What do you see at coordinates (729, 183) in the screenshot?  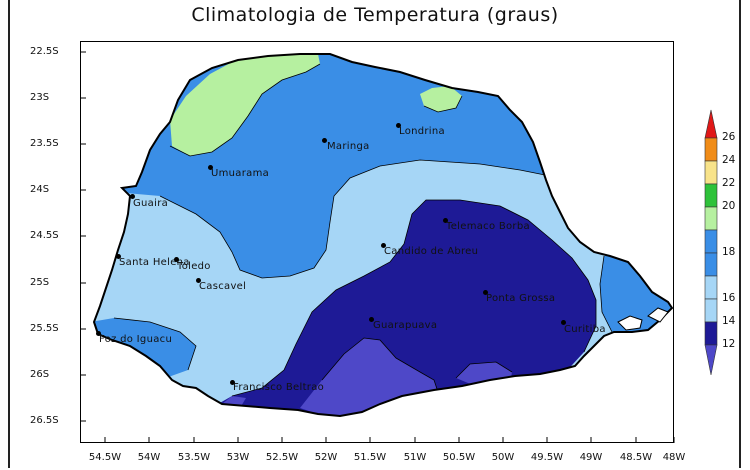 I see `legend-label: 22` at bounding box center [729, 183].